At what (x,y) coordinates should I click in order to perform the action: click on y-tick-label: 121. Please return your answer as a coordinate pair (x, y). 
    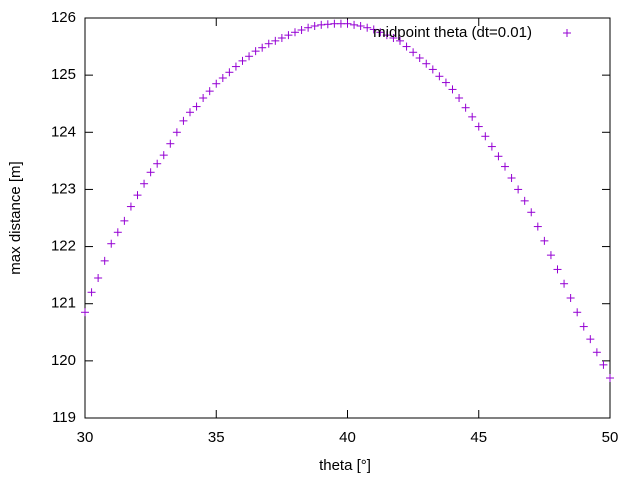
    Looking at the image, I should click on (63, 303).